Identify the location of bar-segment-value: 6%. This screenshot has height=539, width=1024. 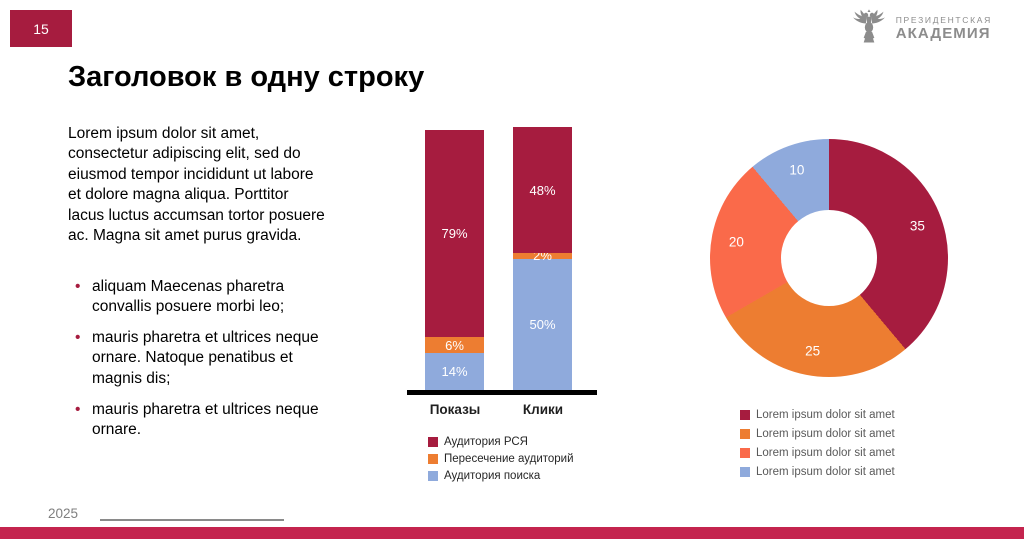
(454, 345).